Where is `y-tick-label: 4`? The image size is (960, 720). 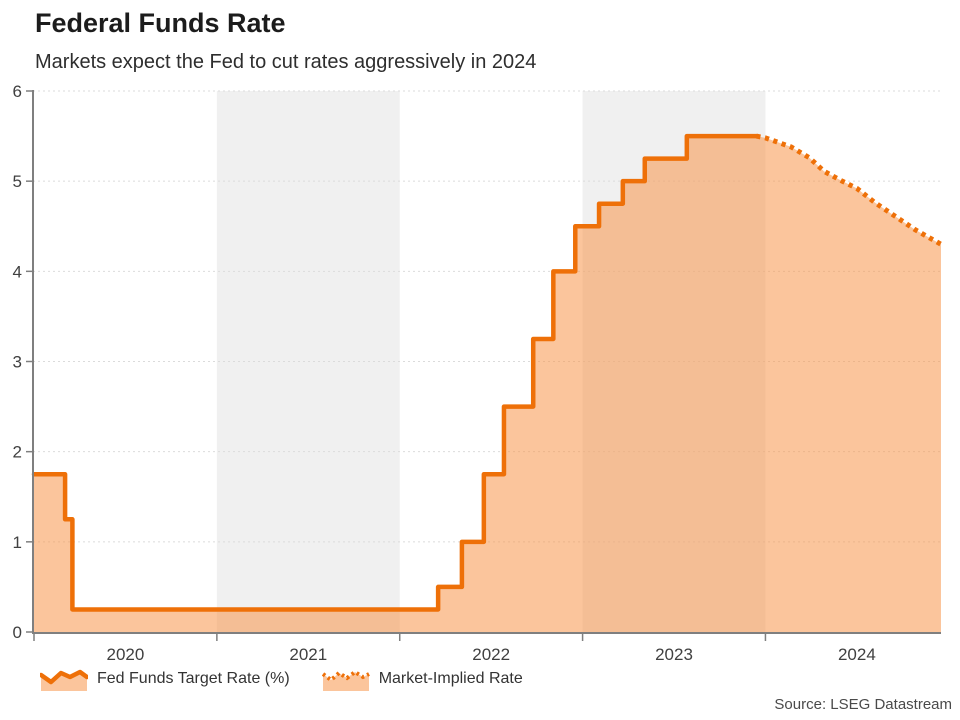
y-tick-label: 4 is located at coordinates (17, 271).